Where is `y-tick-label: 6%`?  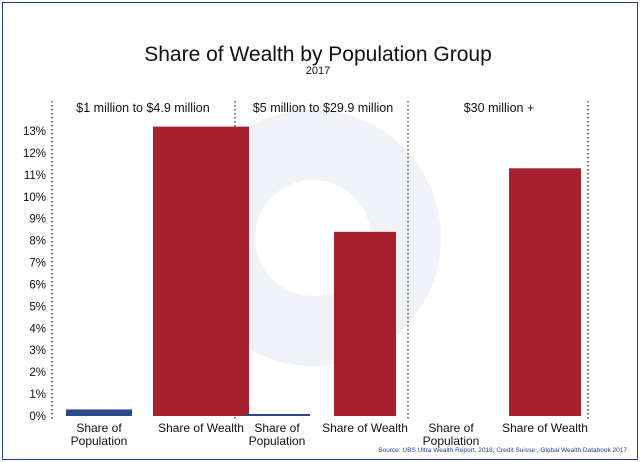
y-tick-label: 6% is located at coordinates (37, 285).